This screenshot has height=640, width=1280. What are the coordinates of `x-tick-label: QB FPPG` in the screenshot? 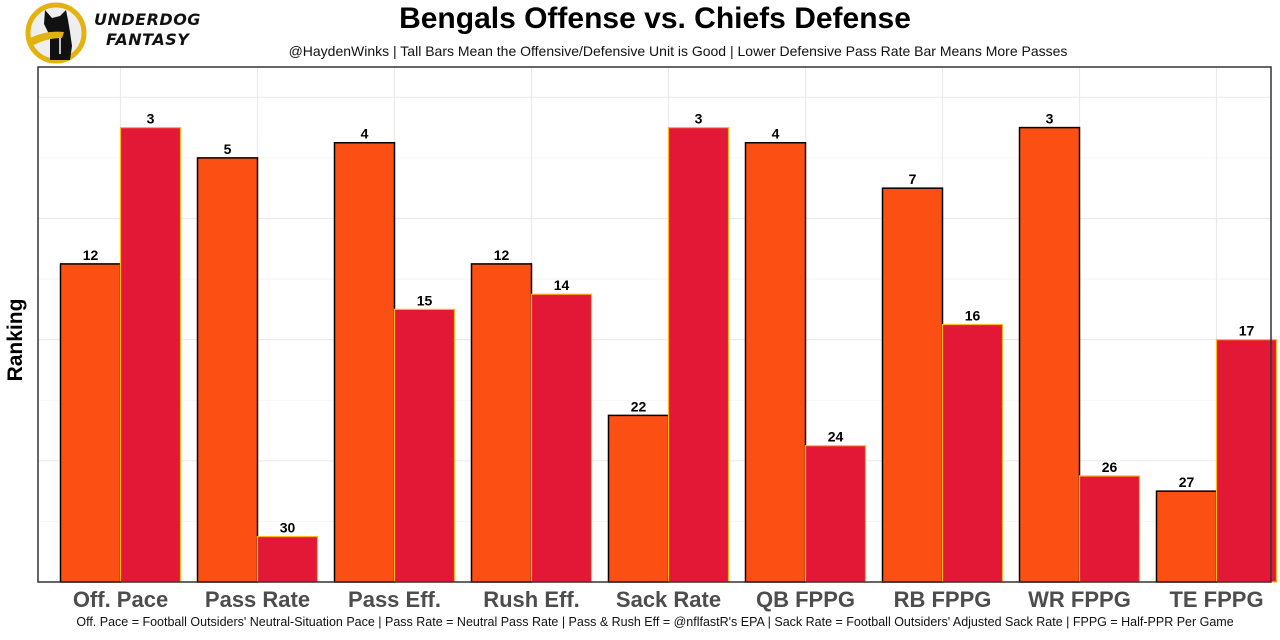 It's located at (805, 599).